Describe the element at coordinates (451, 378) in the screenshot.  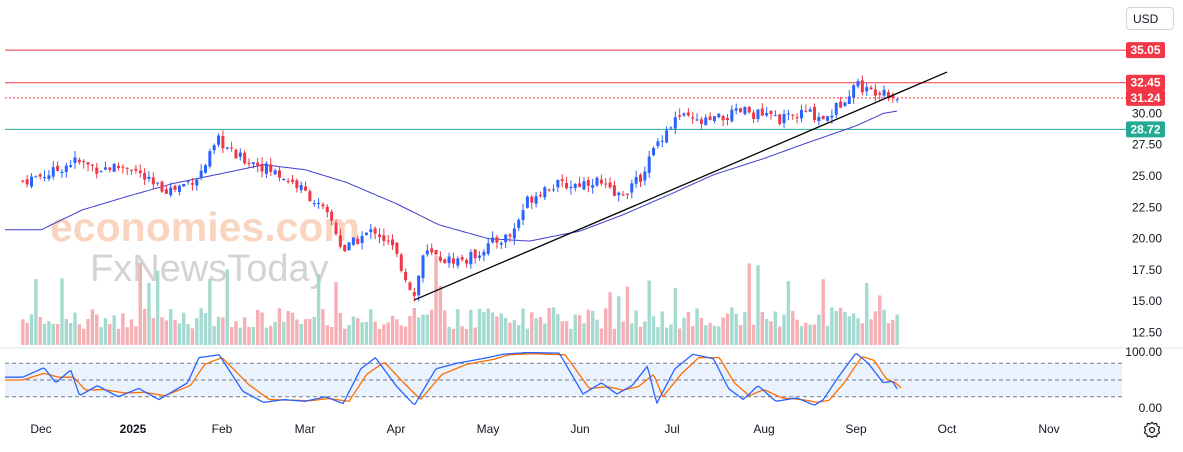
I see `stoch-k-line` at that location.